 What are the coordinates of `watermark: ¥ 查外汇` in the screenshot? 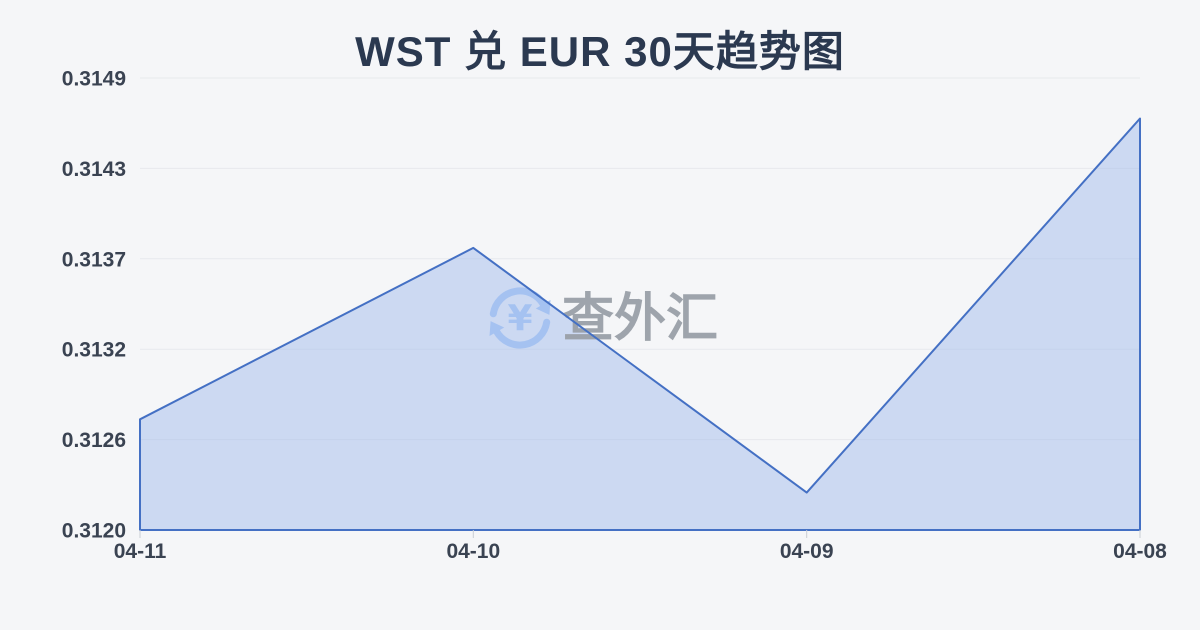 It's located at (603, 318).